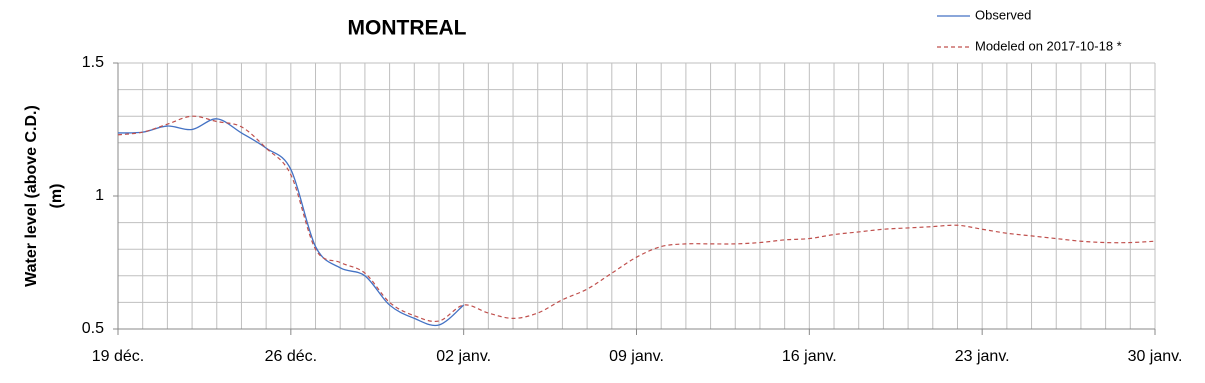 This screenshot has width=1205, height=383. I want to click on x-tick-label: 23 janv., so click(982, 356).